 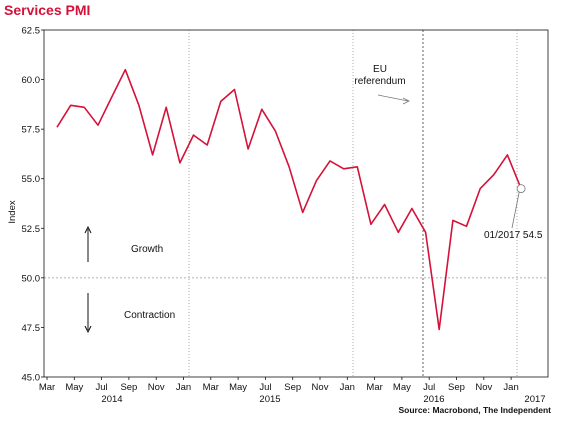 I want to click on growth-arrow-head, so click(x=88, y=229).